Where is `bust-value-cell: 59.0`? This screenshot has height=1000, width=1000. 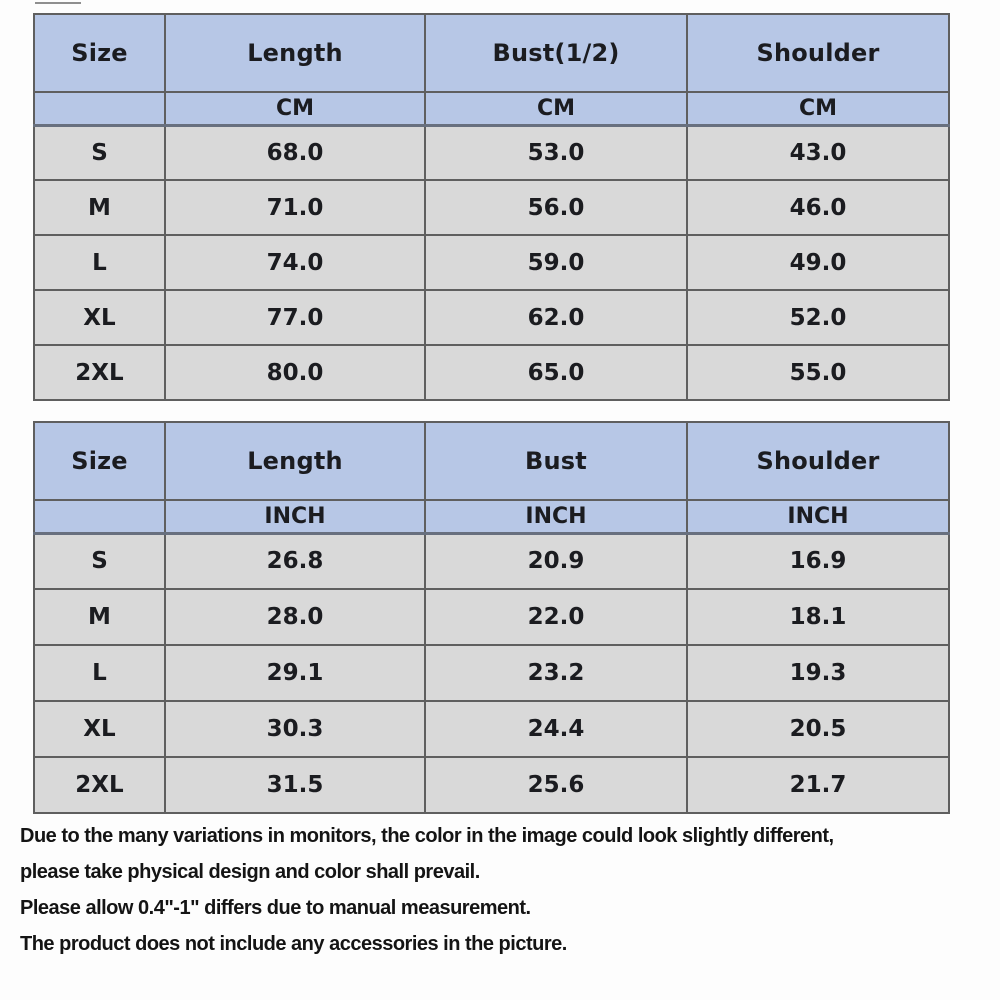 bust-value-cell: 59.0 is located at coordinates (556, 262).